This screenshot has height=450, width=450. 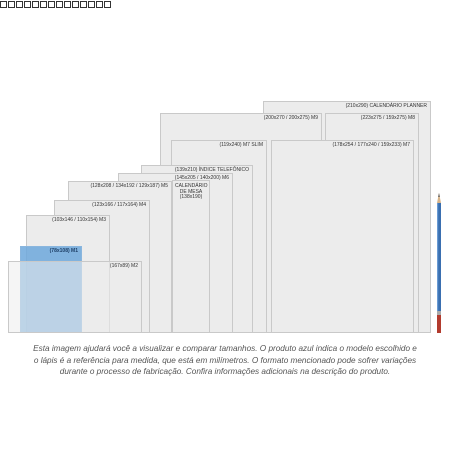 I want to click on size-label-selected: (78x108) M1, so click(x=63, y=251).